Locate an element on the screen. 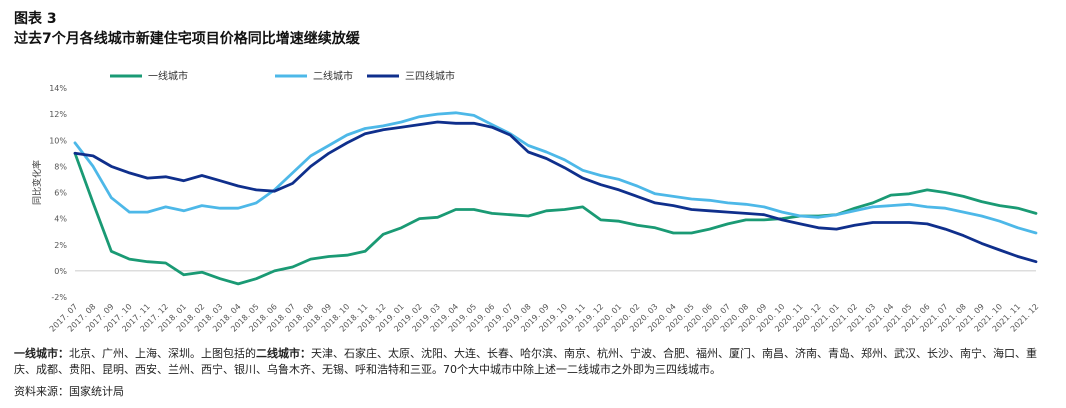  y-tick-label: 4% is located at coordinates (60, 219).